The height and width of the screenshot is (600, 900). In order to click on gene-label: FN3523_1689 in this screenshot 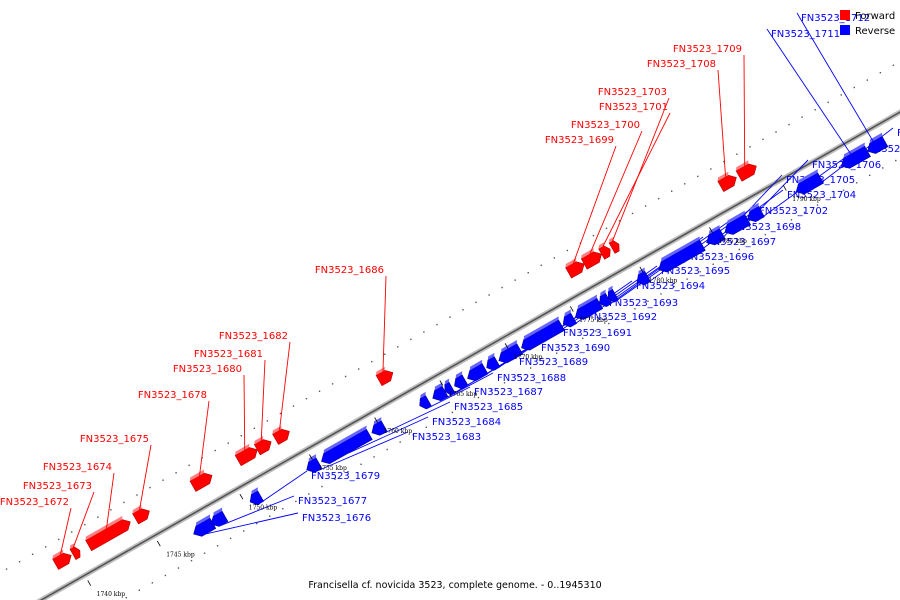, I will do `click(553, 362)`.